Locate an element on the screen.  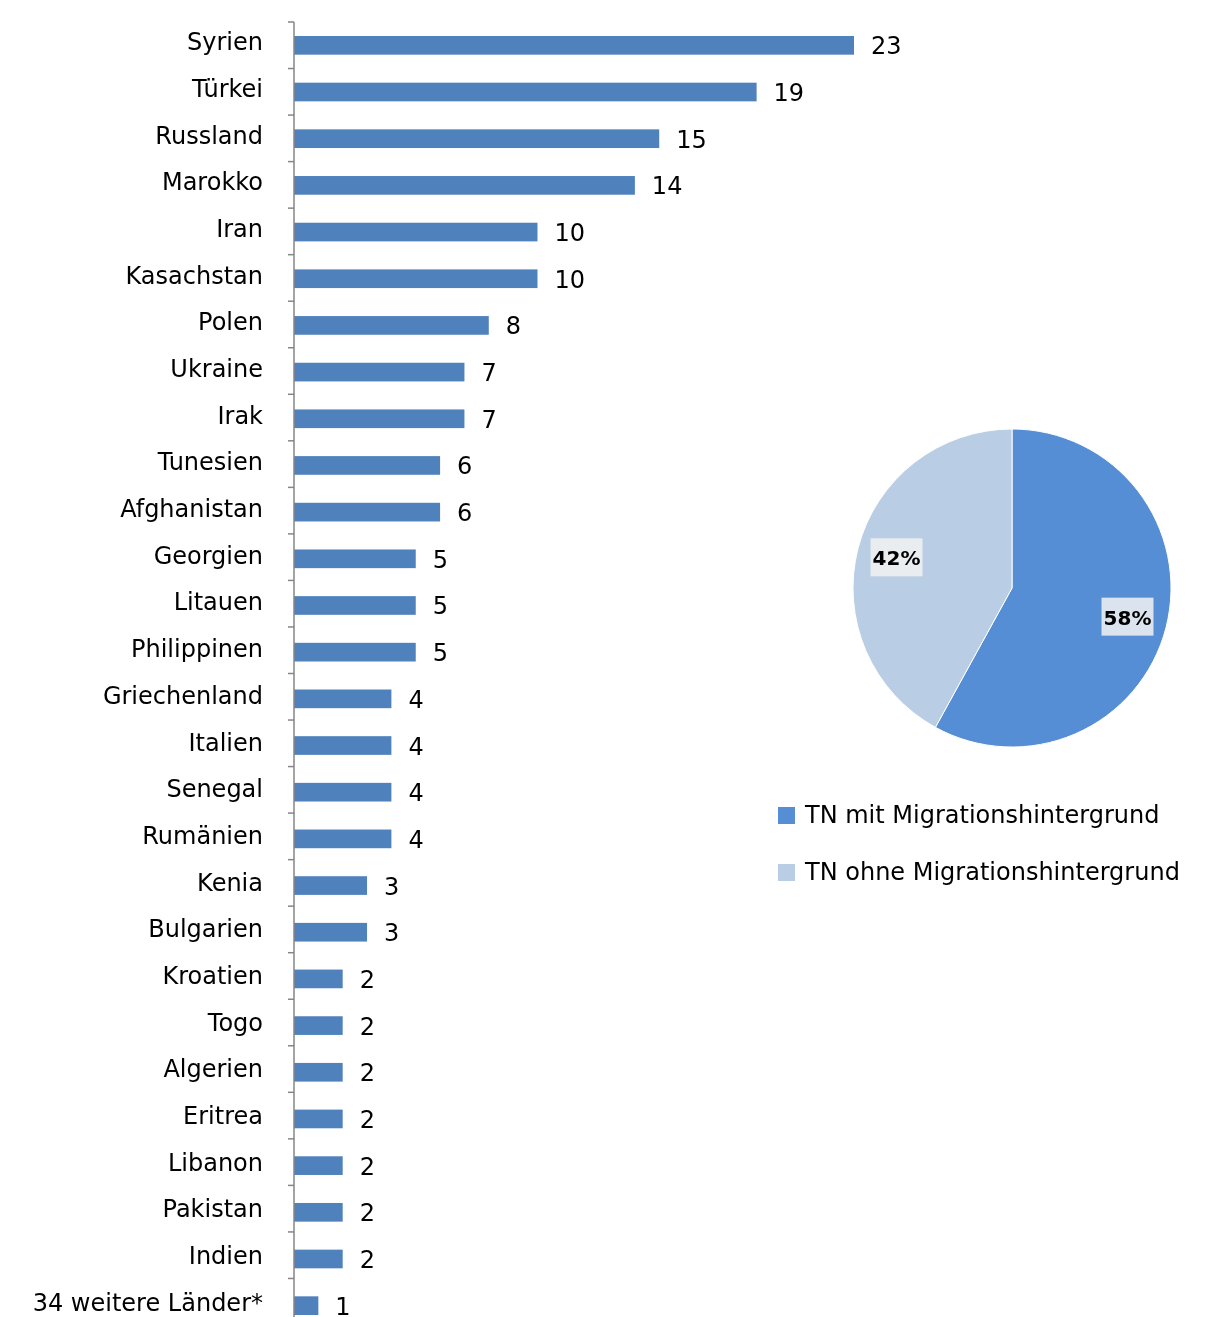
y-tick-label: Marokko is located at coordinates (212, 182).